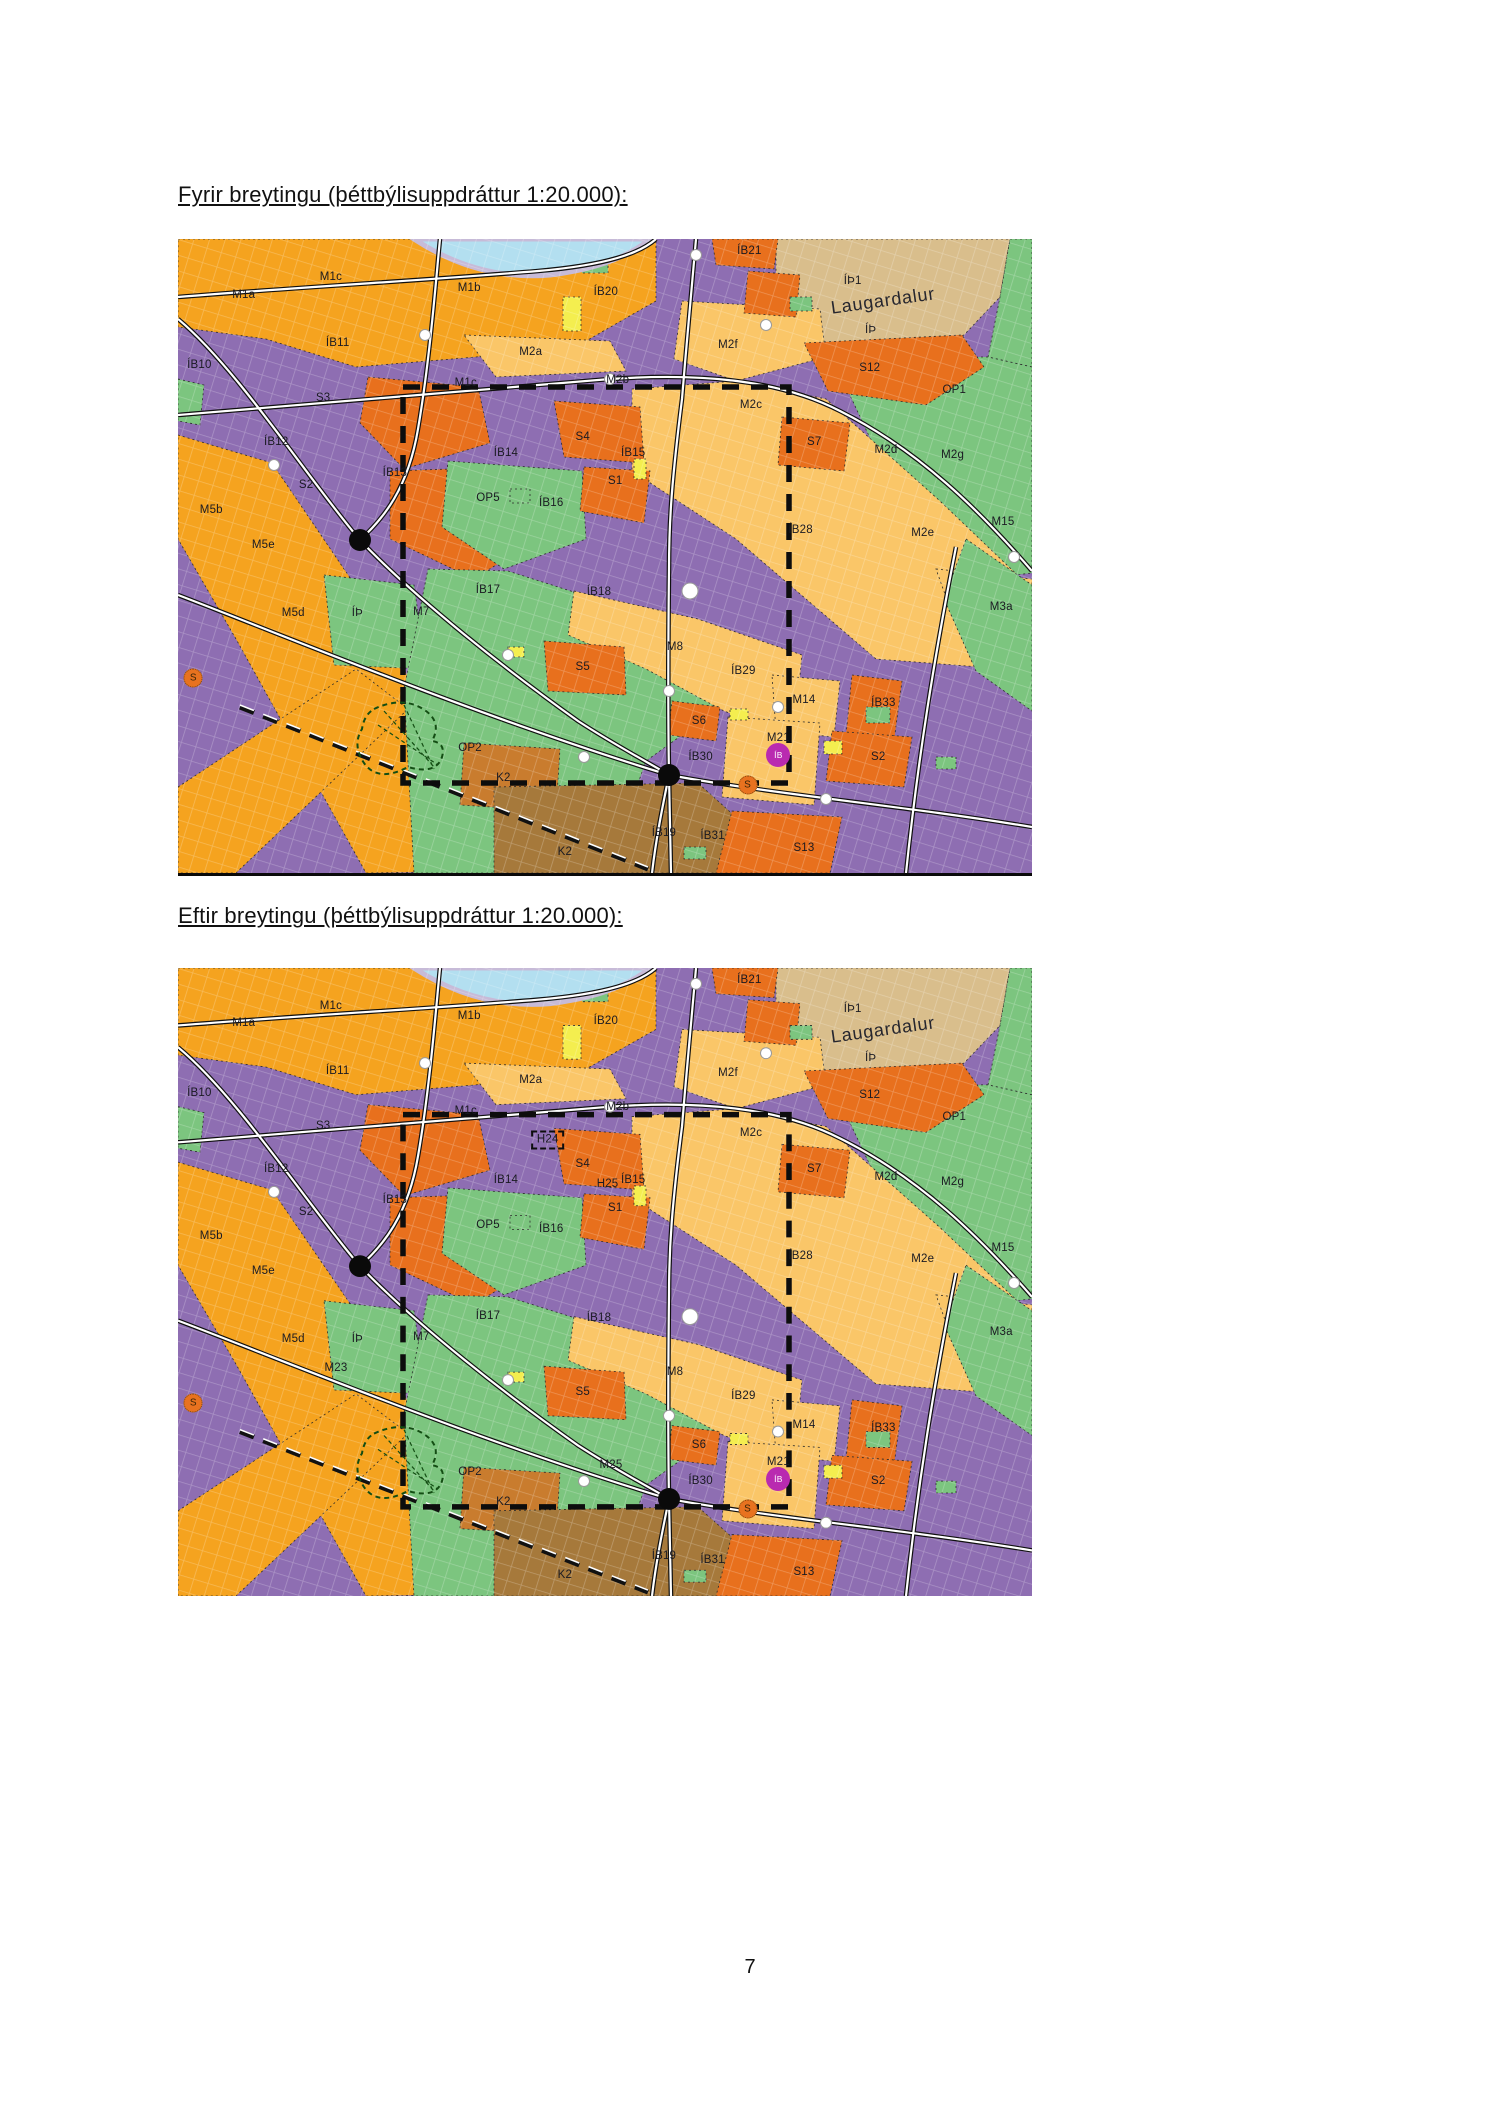 The width and height of the screenshot is (1500, 2122). Describe the element at coordinates (728, 344) in the screenshot. I see `zone-label-m2f: M2f` at that location.